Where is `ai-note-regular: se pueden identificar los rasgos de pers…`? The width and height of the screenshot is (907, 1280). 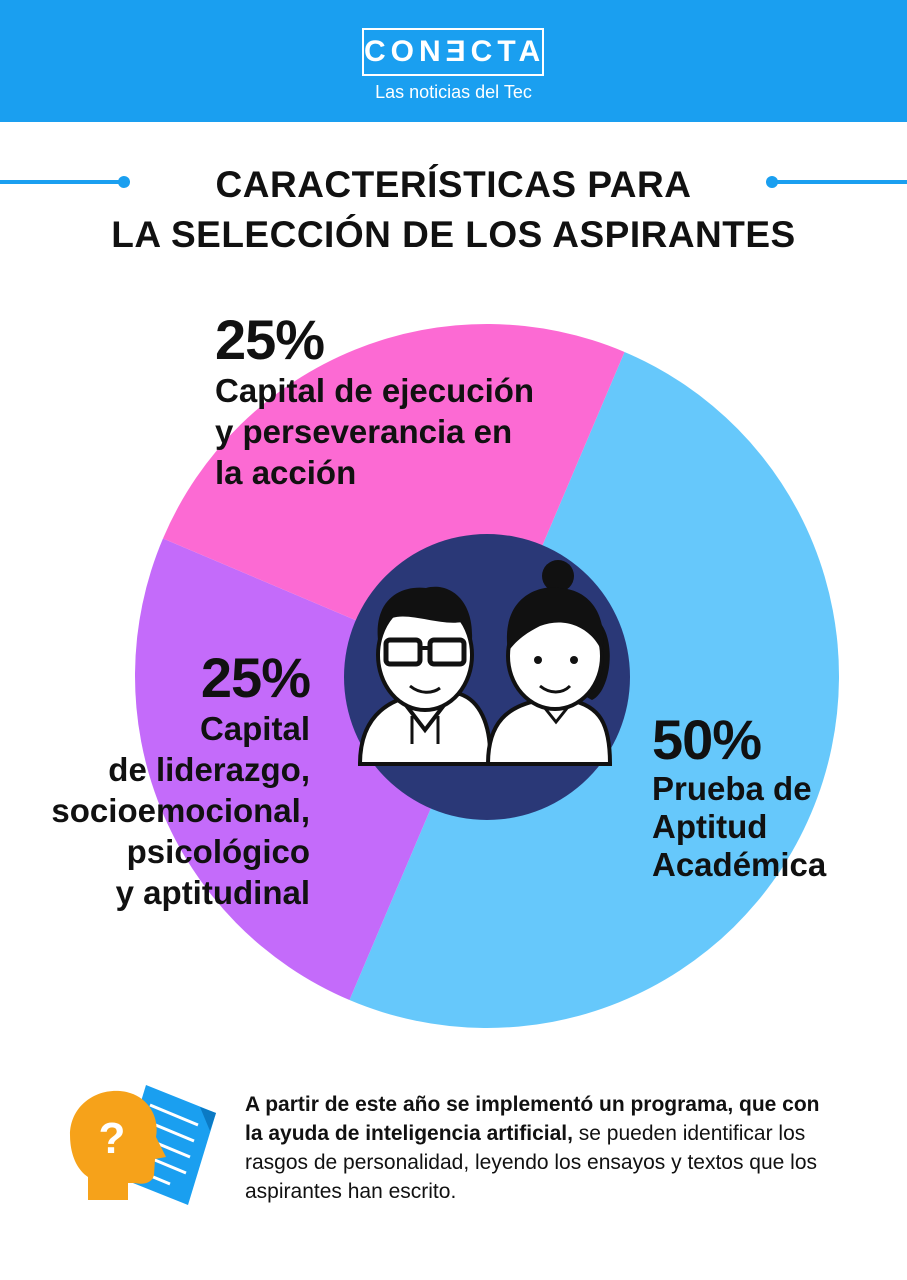
ai-note-regular: se pueden identificar los rasgos de pers… is located at coordinates (531, 1162).